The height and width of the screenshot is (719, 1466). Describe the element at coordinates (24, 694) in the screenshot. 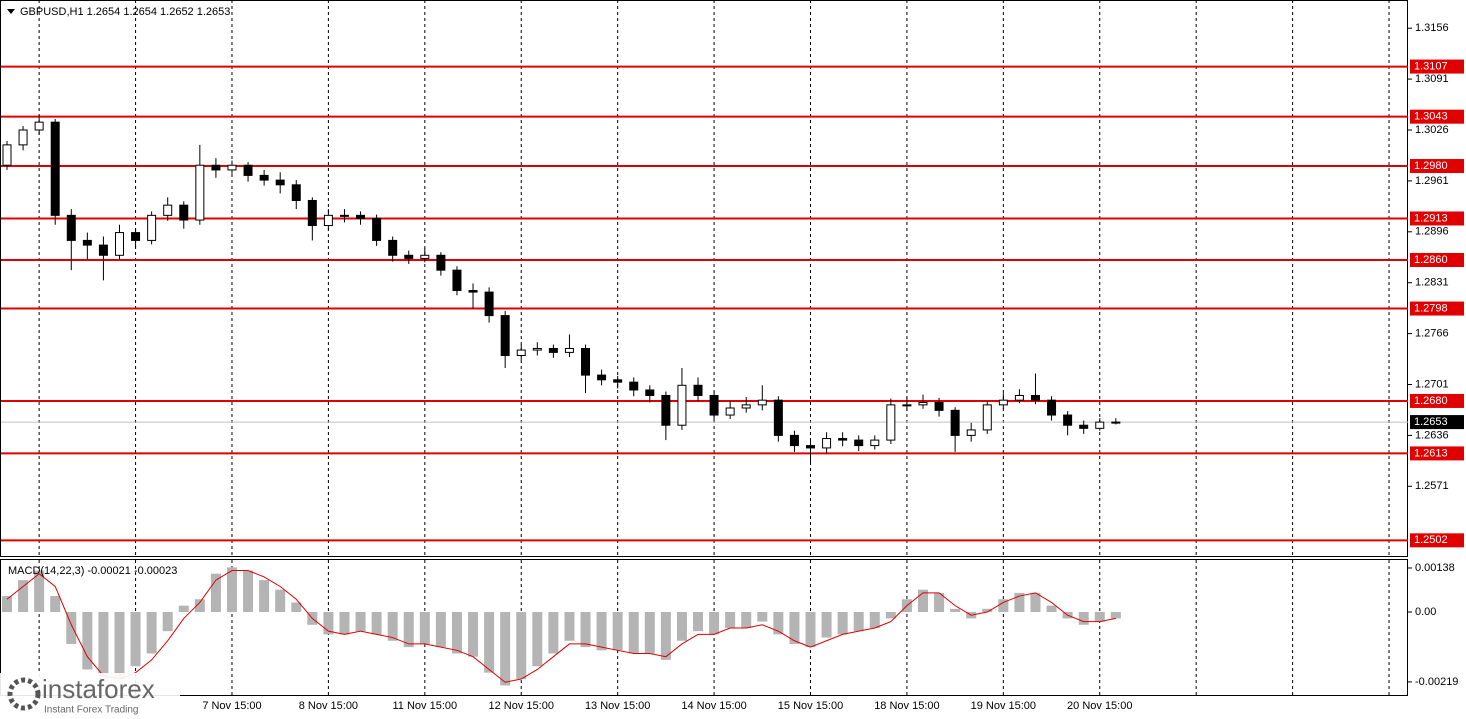

I see `logo-icon` at that location.